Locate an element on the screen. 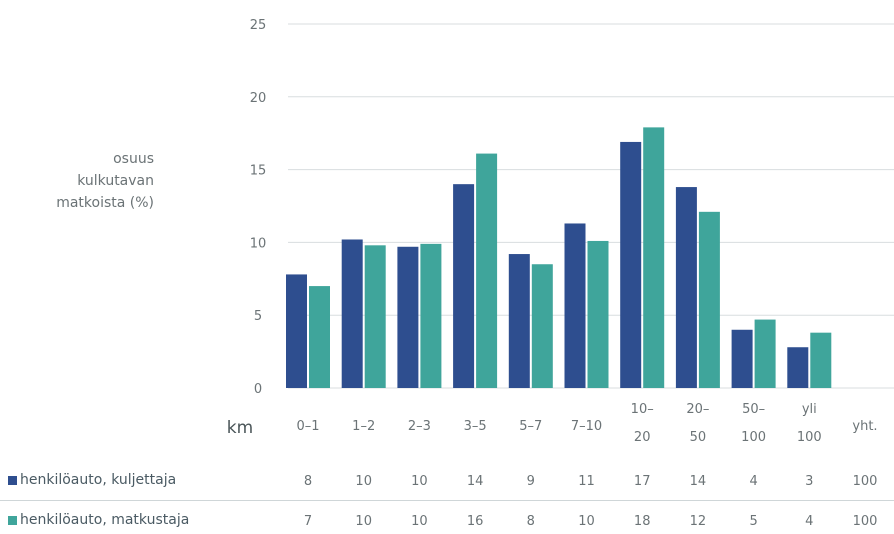  x-tick-label: 10– is located at coordinates (642, 409).